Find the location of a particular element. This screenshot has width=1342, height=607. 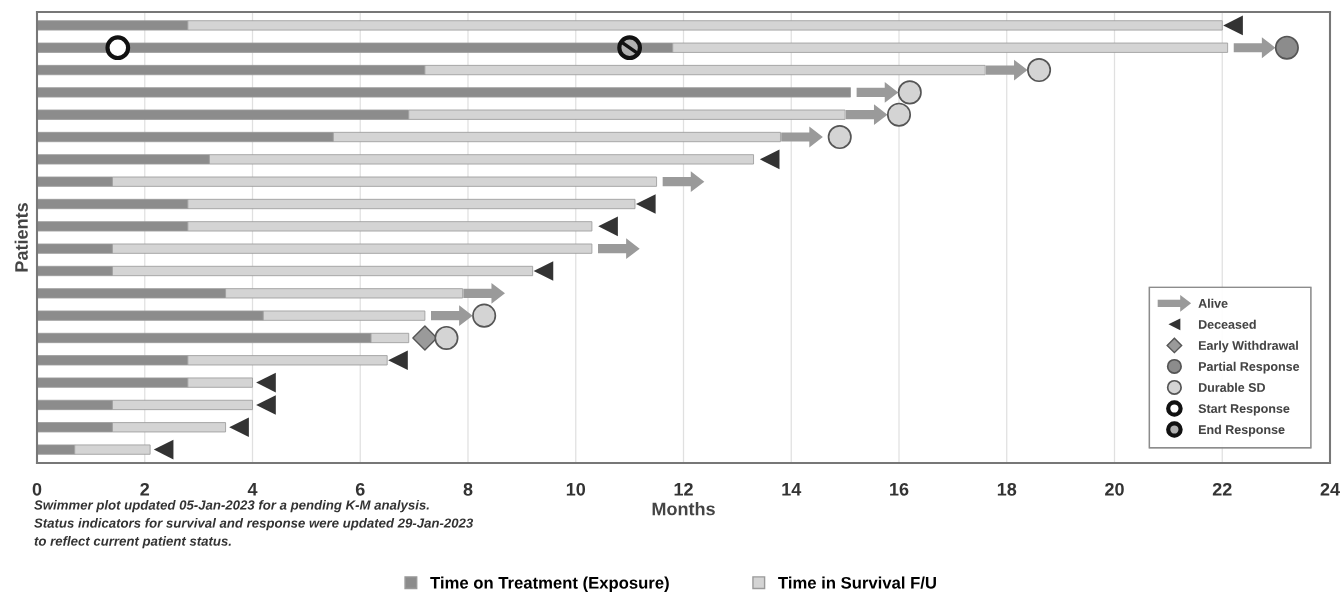

legend-label: Durable SD is located at coordinates (1231, 387).